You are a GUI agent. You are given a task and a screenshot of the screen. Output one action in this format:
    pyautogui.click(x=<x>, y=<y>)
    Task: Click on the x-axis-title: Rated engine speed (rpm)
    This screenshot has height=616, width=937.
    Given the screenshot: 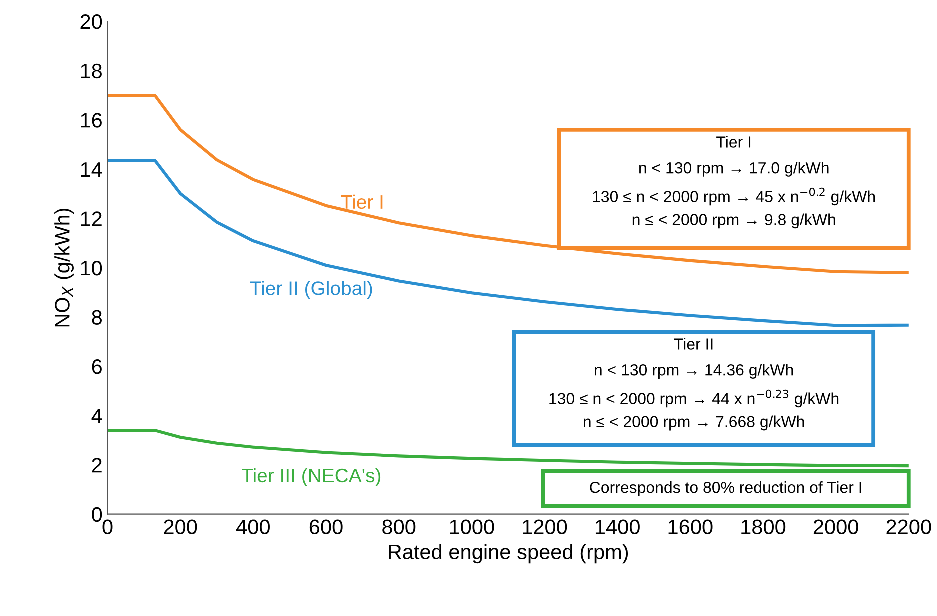 What is the action you would take?
    pyautogui.click(x=508, y=554)
    